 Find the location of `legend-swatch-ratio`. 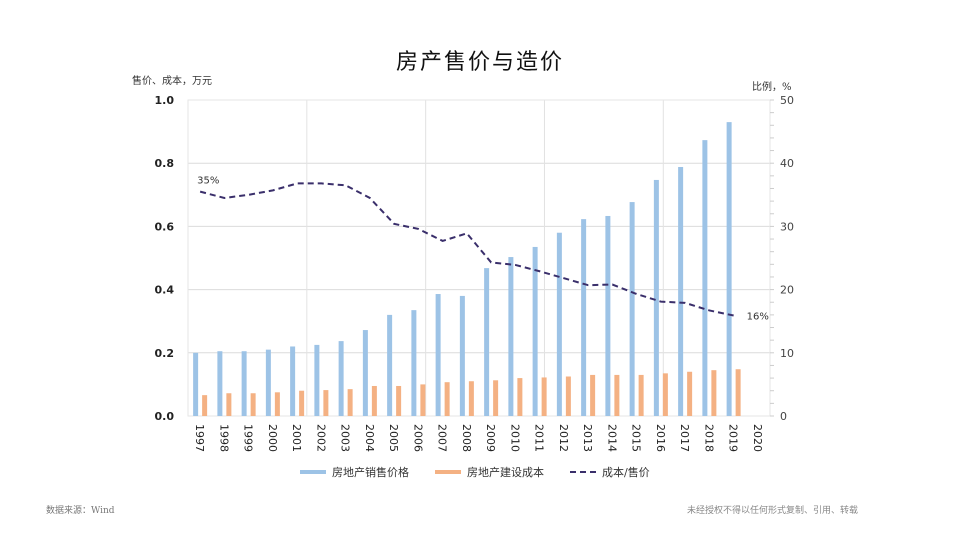

legend-swatch-ratio is located at coordinates (583, 472).